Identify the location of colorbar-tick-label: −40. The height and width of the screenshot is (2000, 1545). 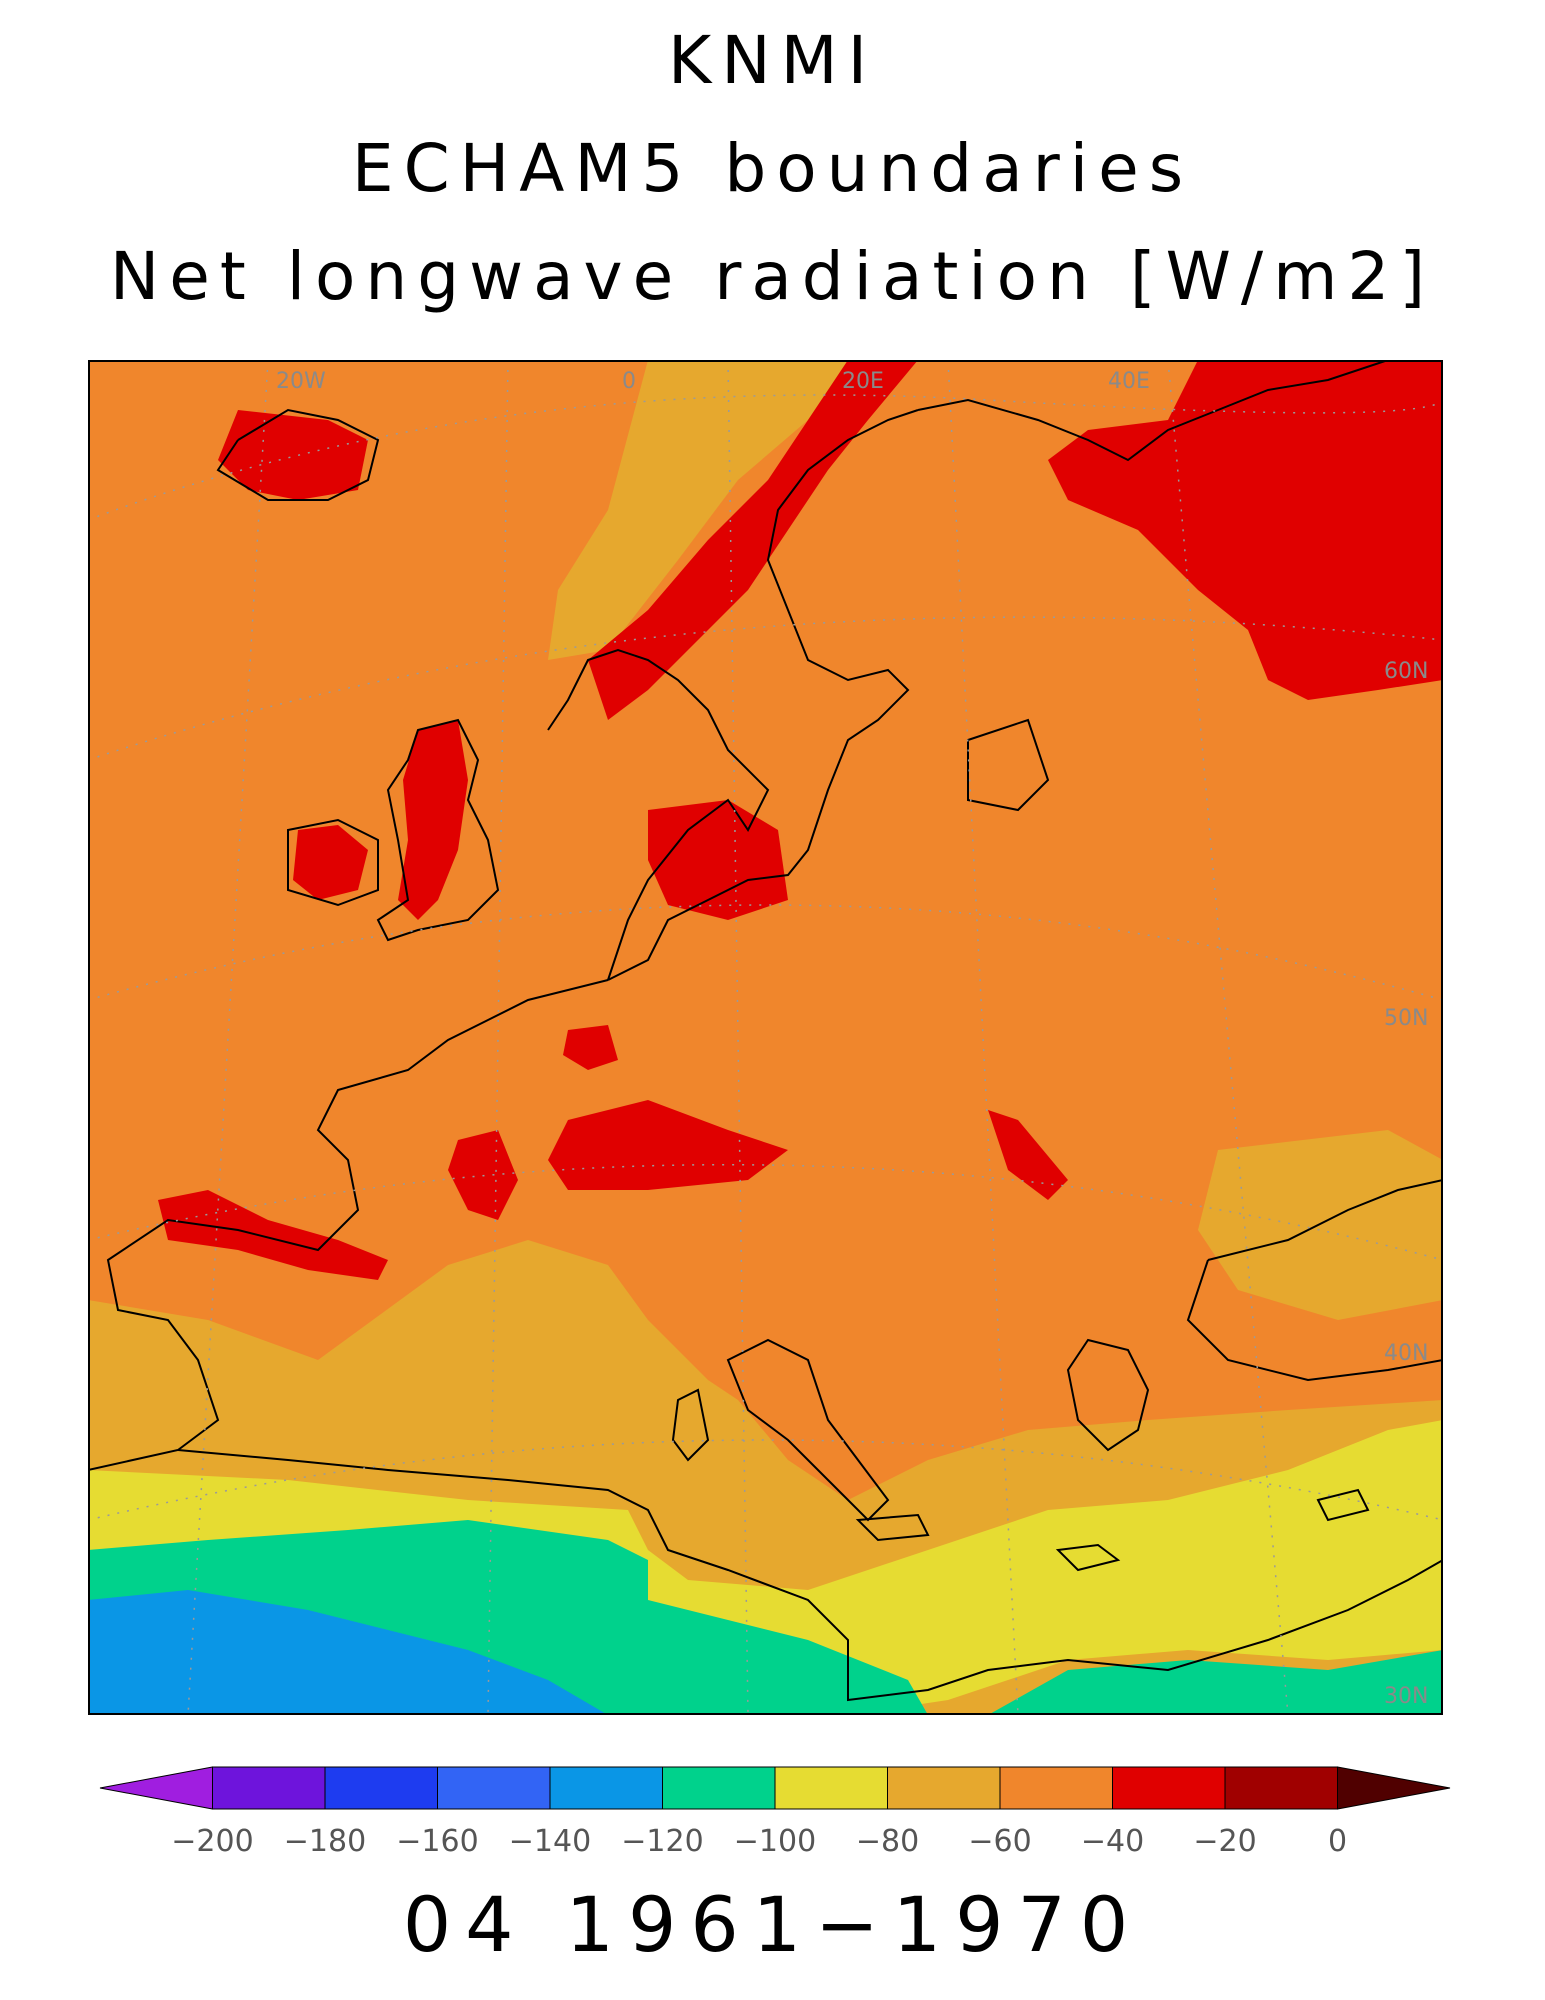
(1112, 1841).